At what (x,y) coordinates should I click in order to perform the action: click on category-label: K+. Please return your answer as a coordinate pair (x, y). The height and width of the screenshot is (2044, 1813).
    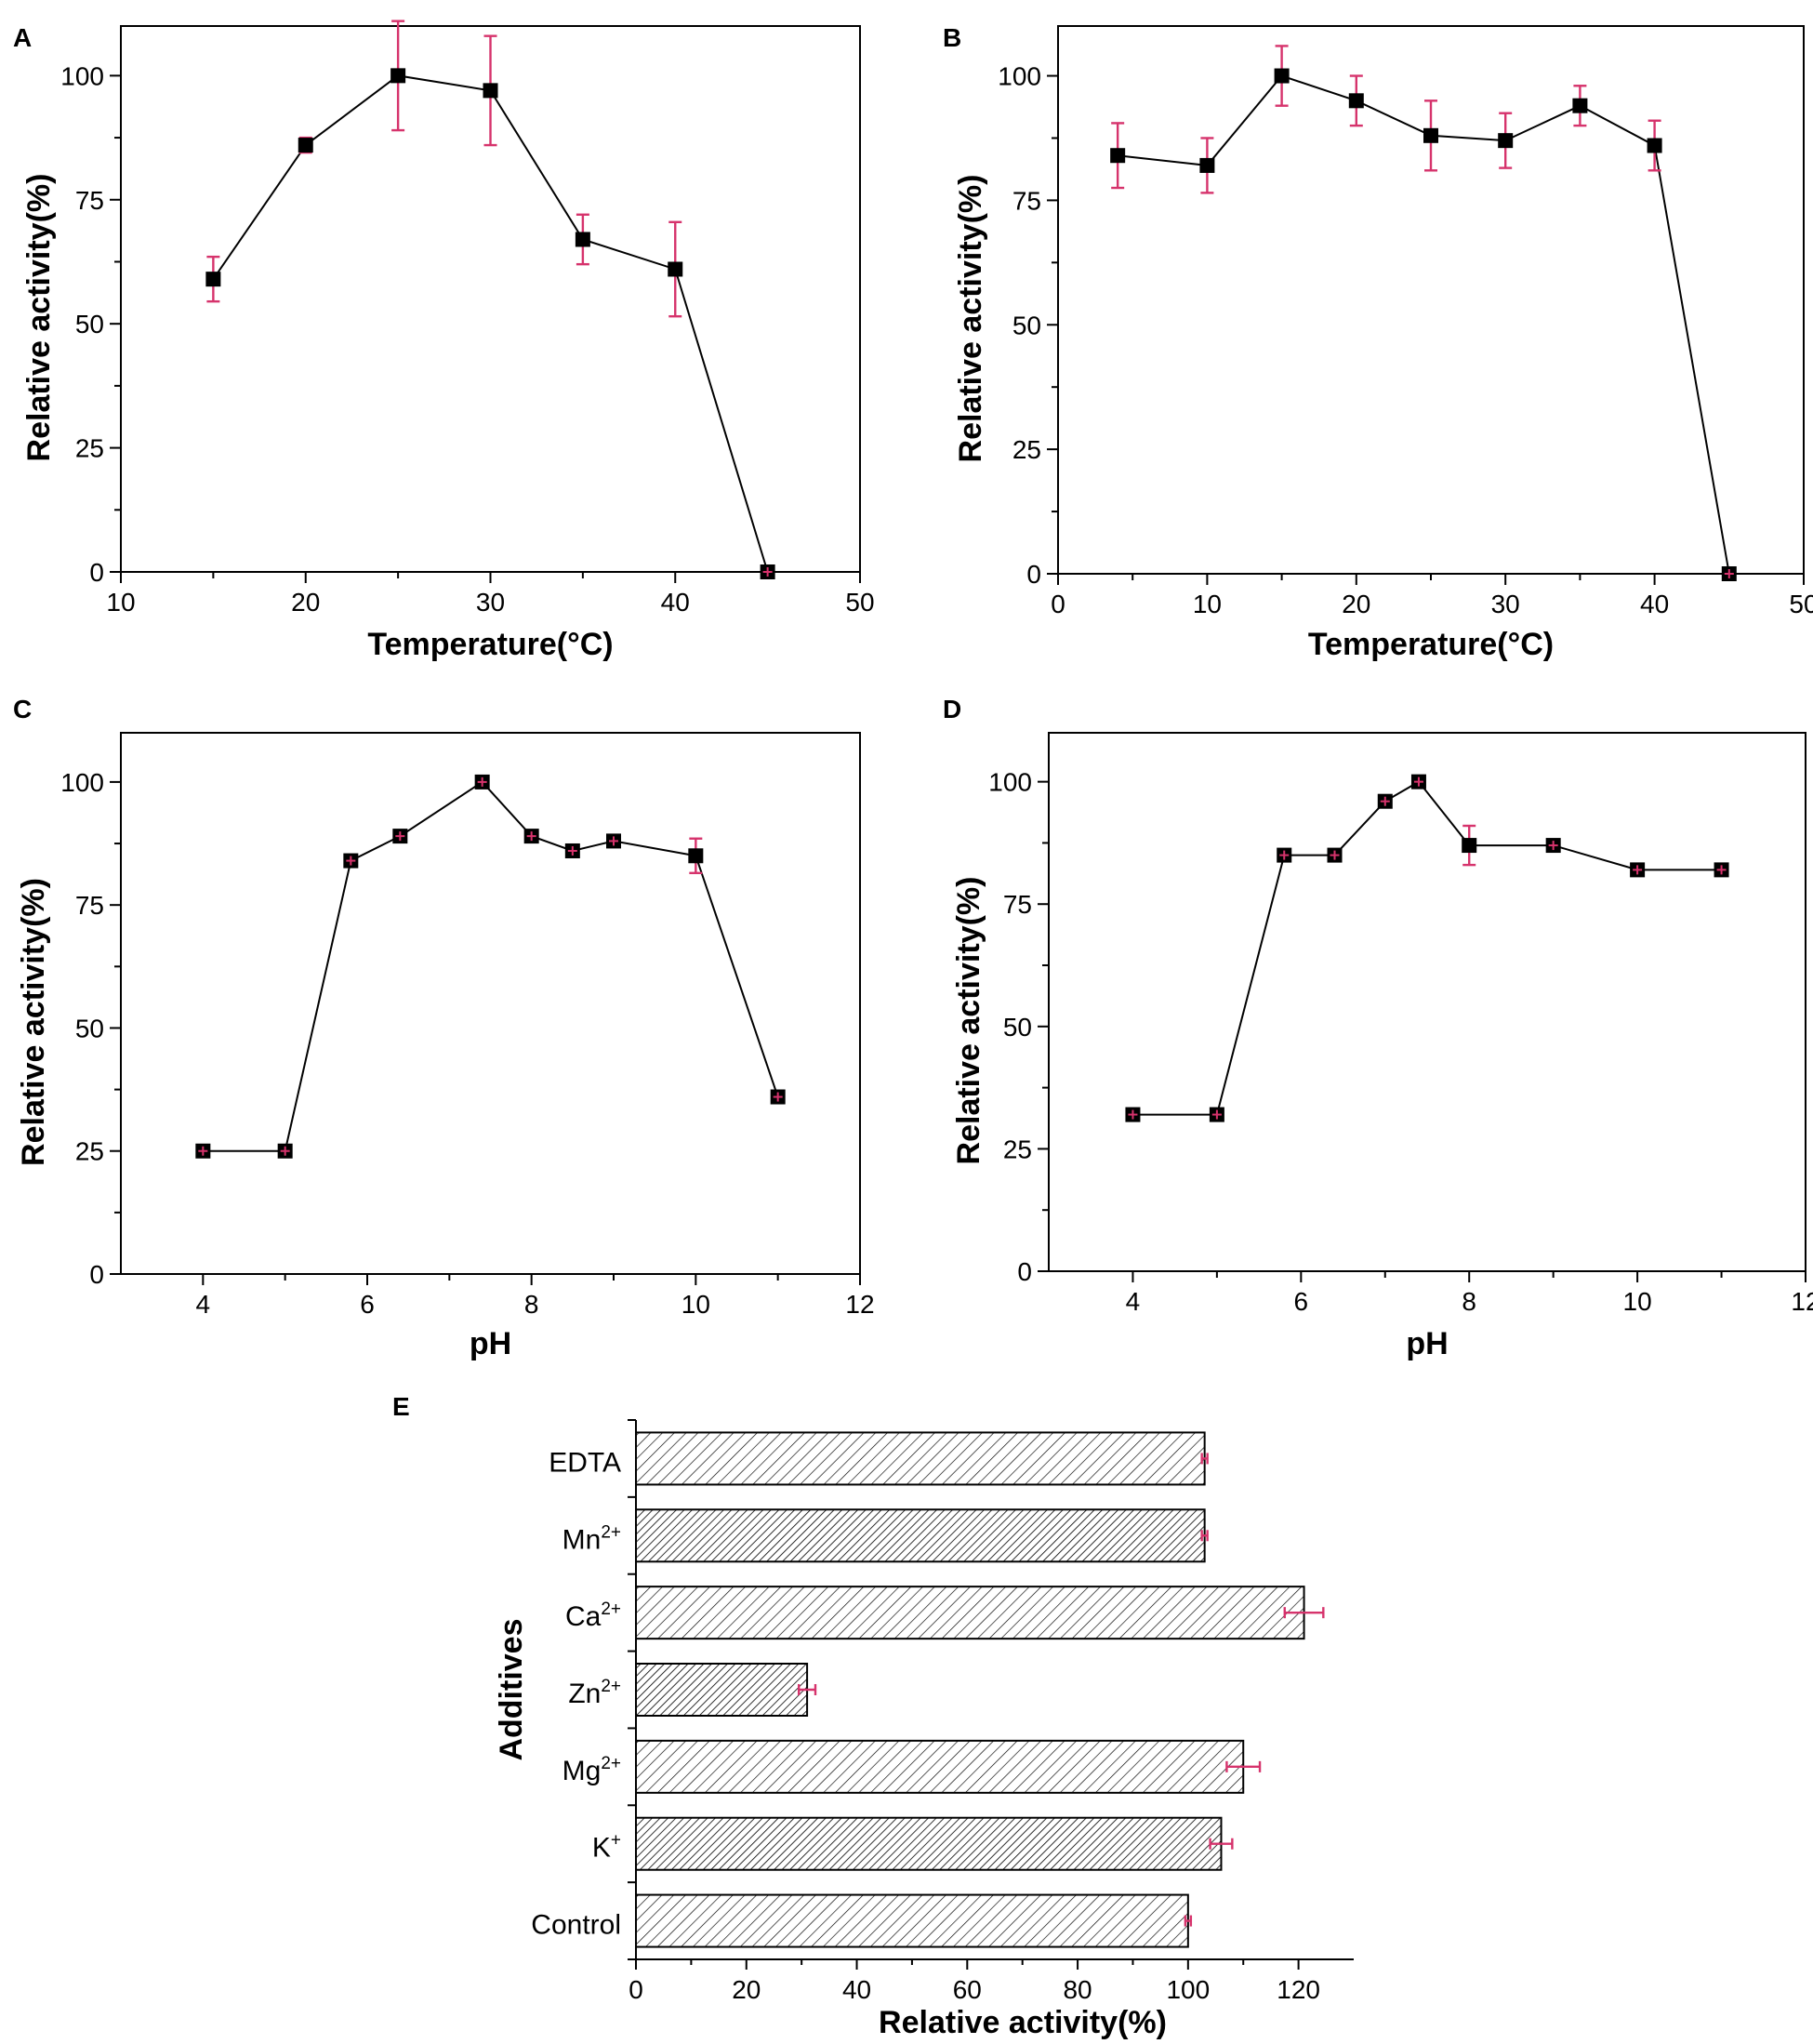
    Looking at the image, I should click on (606, 1848).